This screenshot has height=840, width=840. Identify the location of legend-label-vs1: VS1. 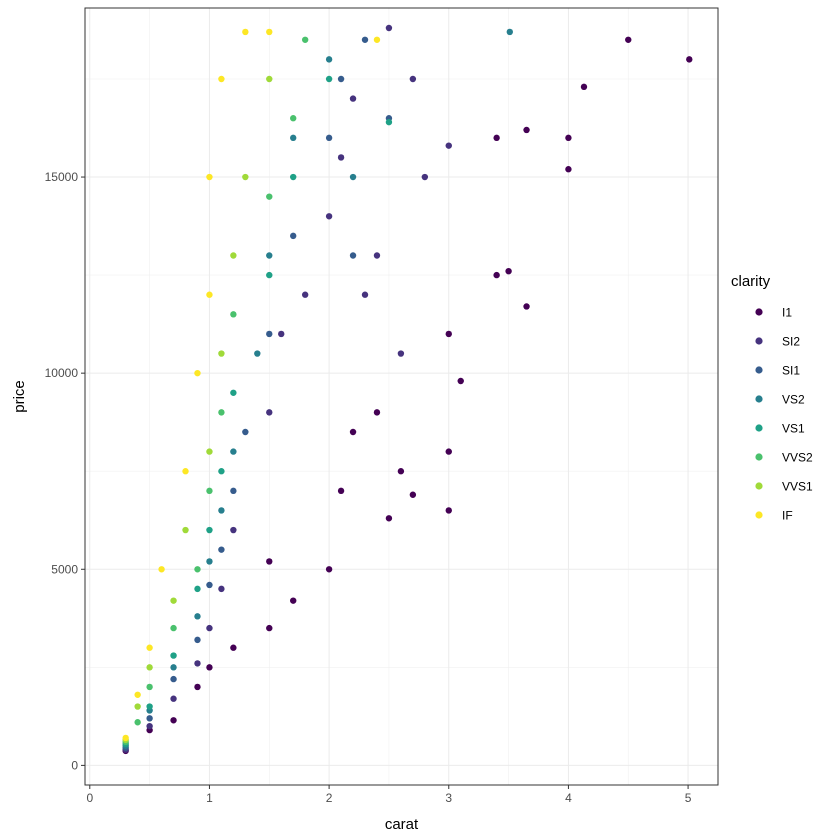
(793, 429).